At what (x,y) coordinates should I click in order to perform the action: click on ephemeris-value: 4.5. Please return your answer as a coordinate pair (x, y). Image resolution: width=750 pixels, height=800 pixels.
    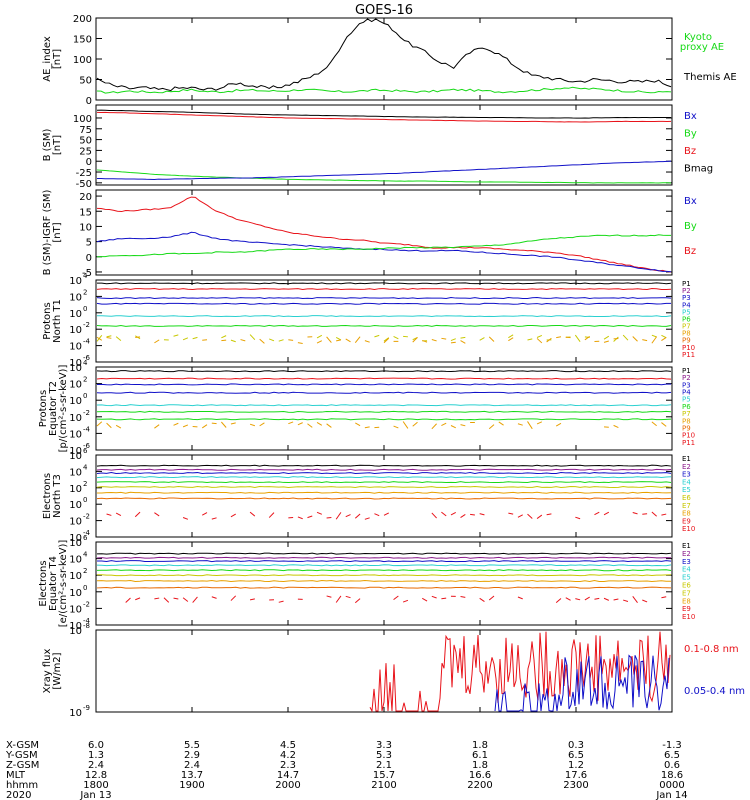
    Looking at the image, I should click on (288, 745).